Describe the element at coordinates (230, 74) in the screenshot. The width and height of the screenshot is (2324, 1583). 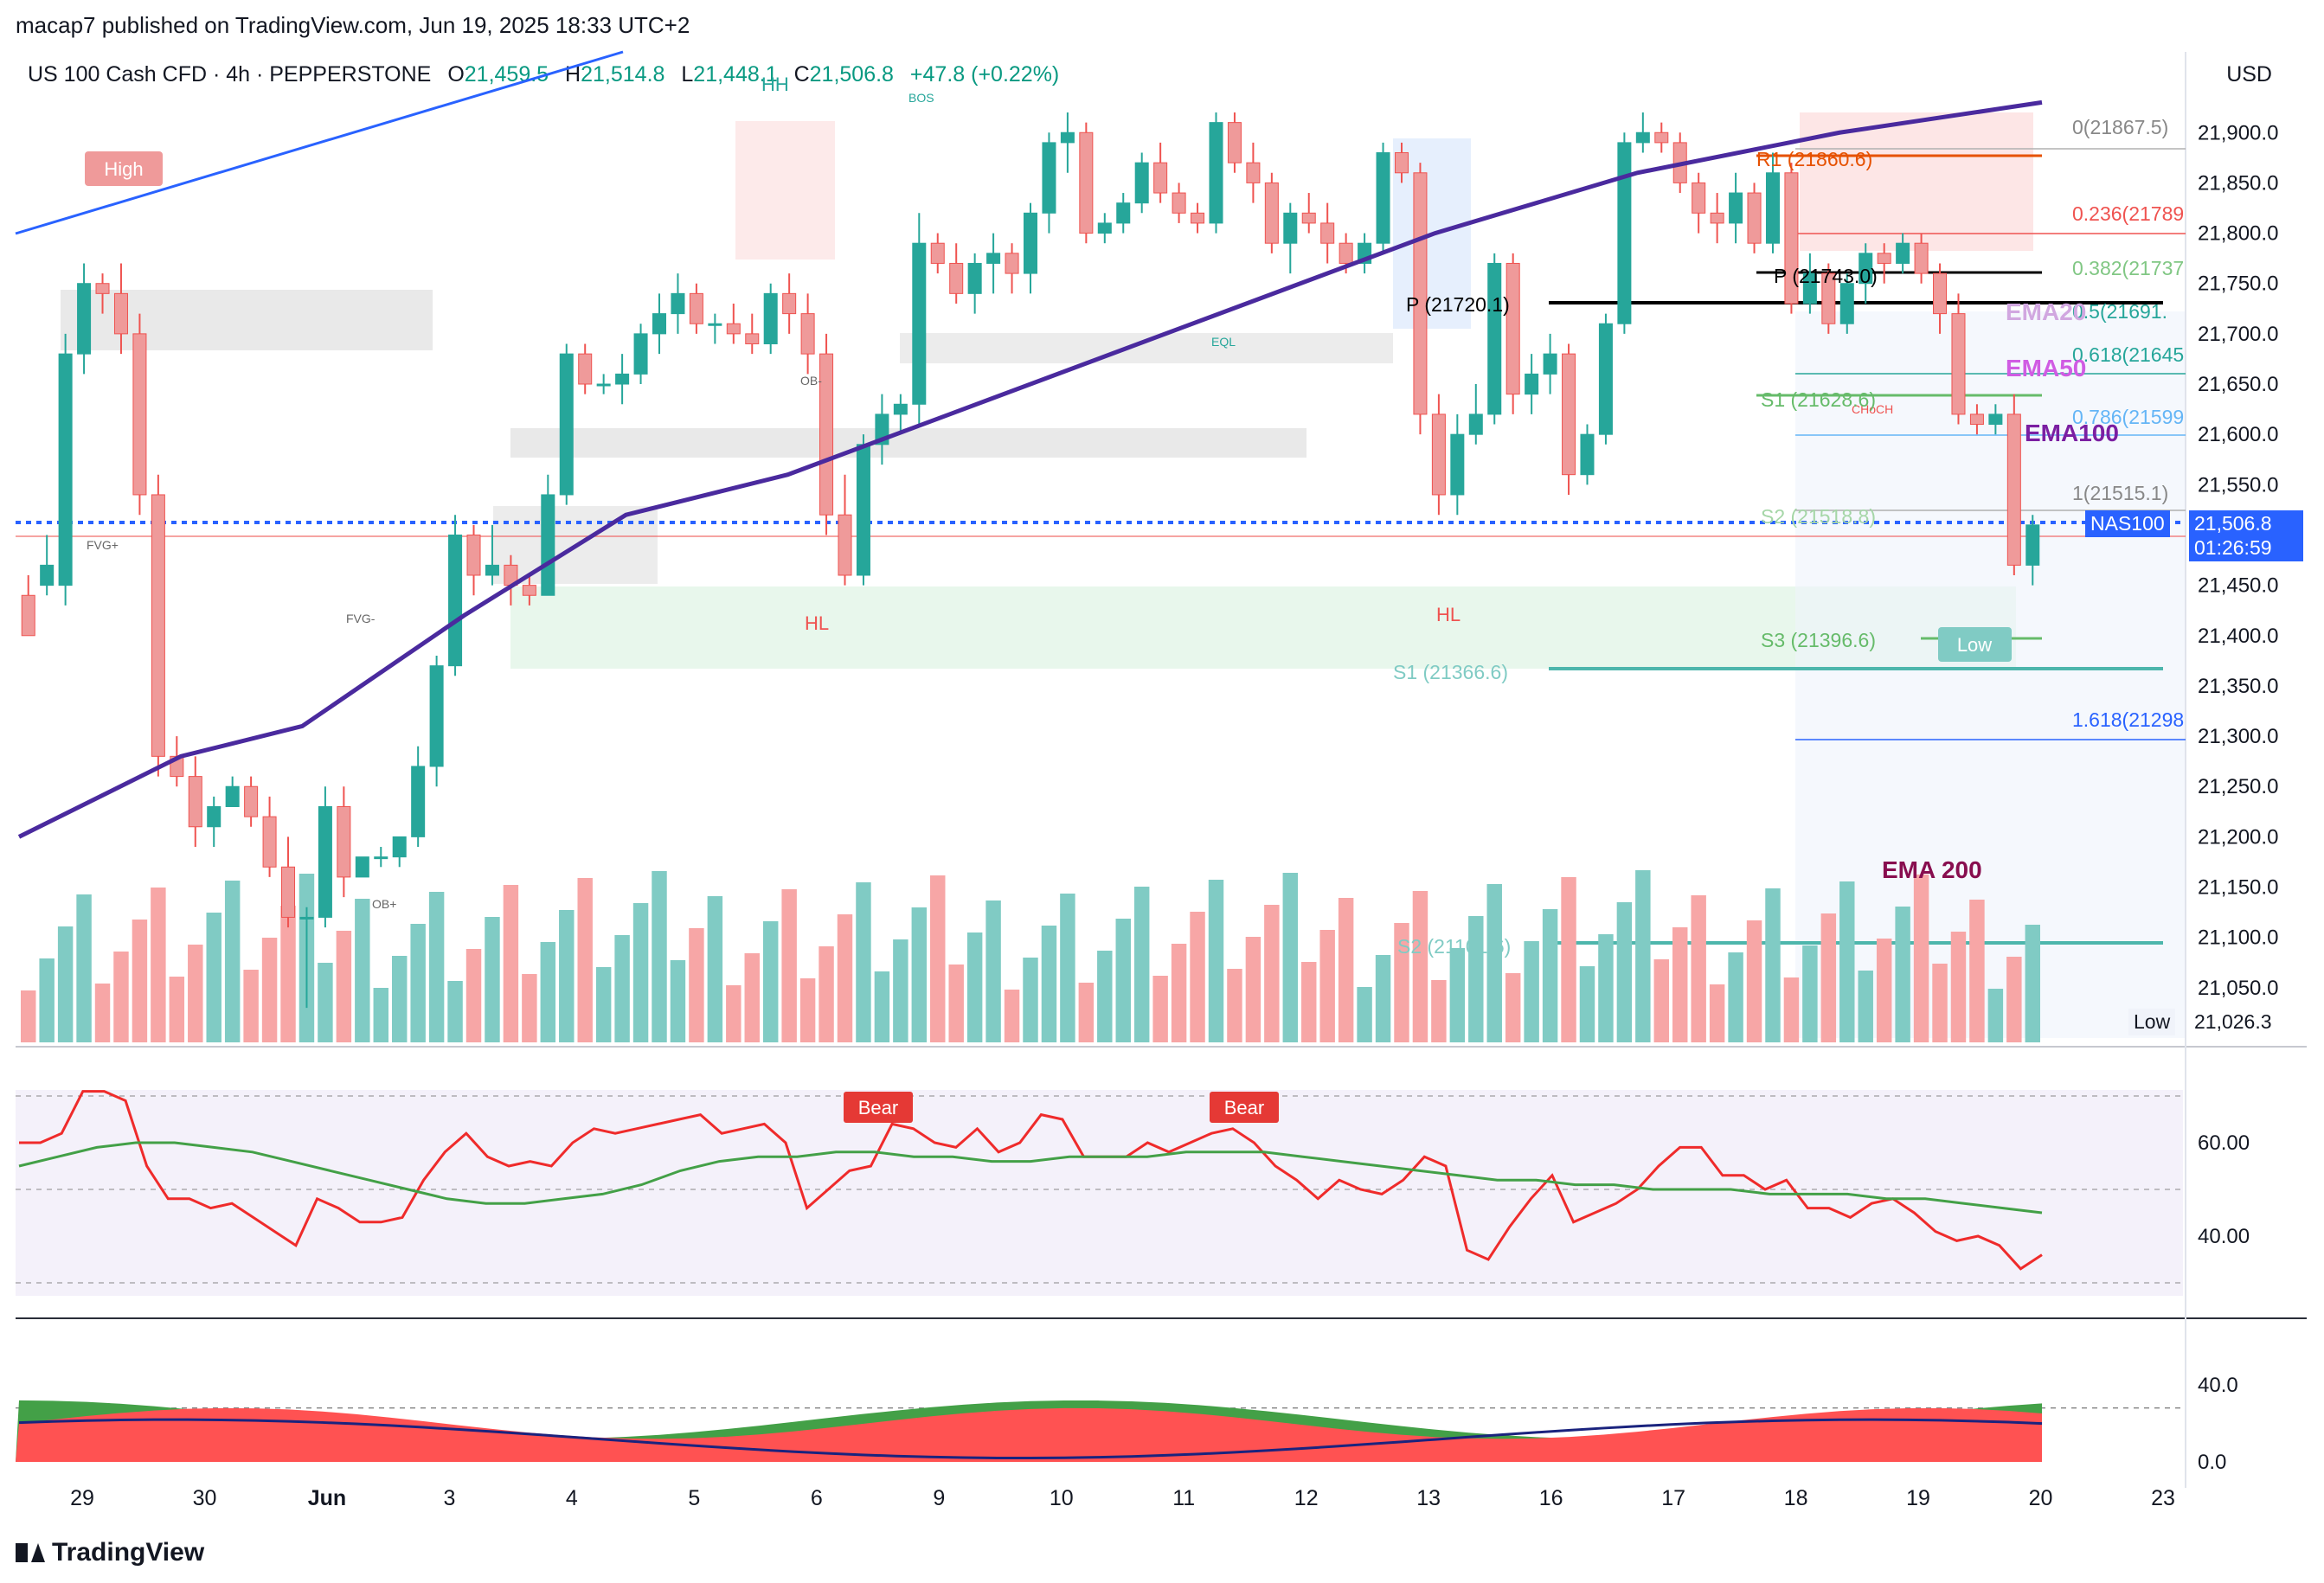
I see `symbol-title: US 100 Cash CFD · 4h · PEPPERSTONE` at that location.